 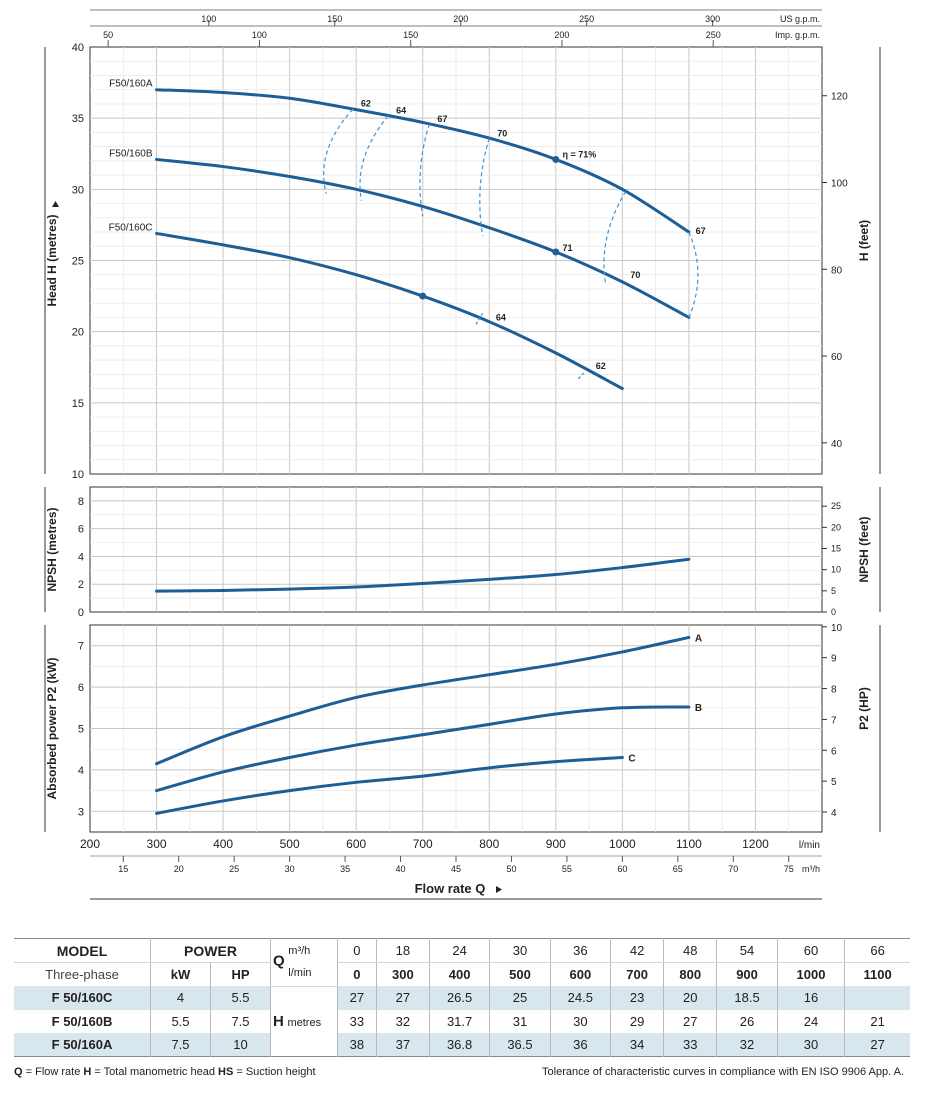 I want to click on usgpm-tick: 200, so click(x=460, y=19).